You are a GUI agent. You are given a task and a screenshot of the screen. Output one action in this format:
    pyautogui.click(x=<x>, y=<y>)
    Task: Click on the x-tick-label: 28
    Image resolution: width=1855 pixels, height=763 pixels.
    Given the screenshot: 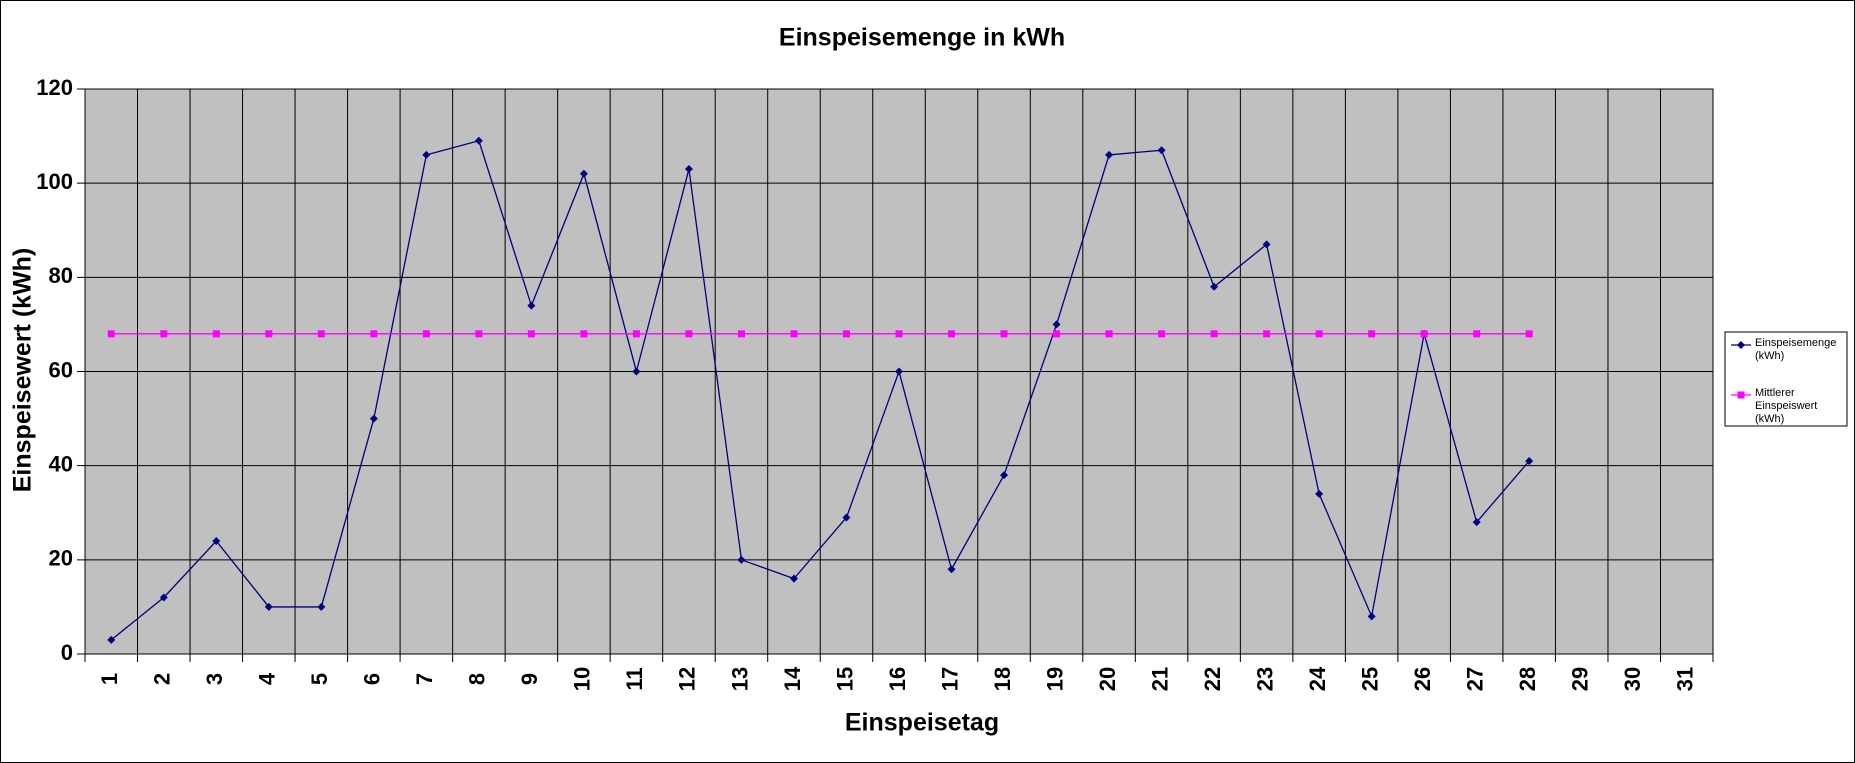 What is the action you would take?
    pyautogui.click(x=1527, y=679)
    